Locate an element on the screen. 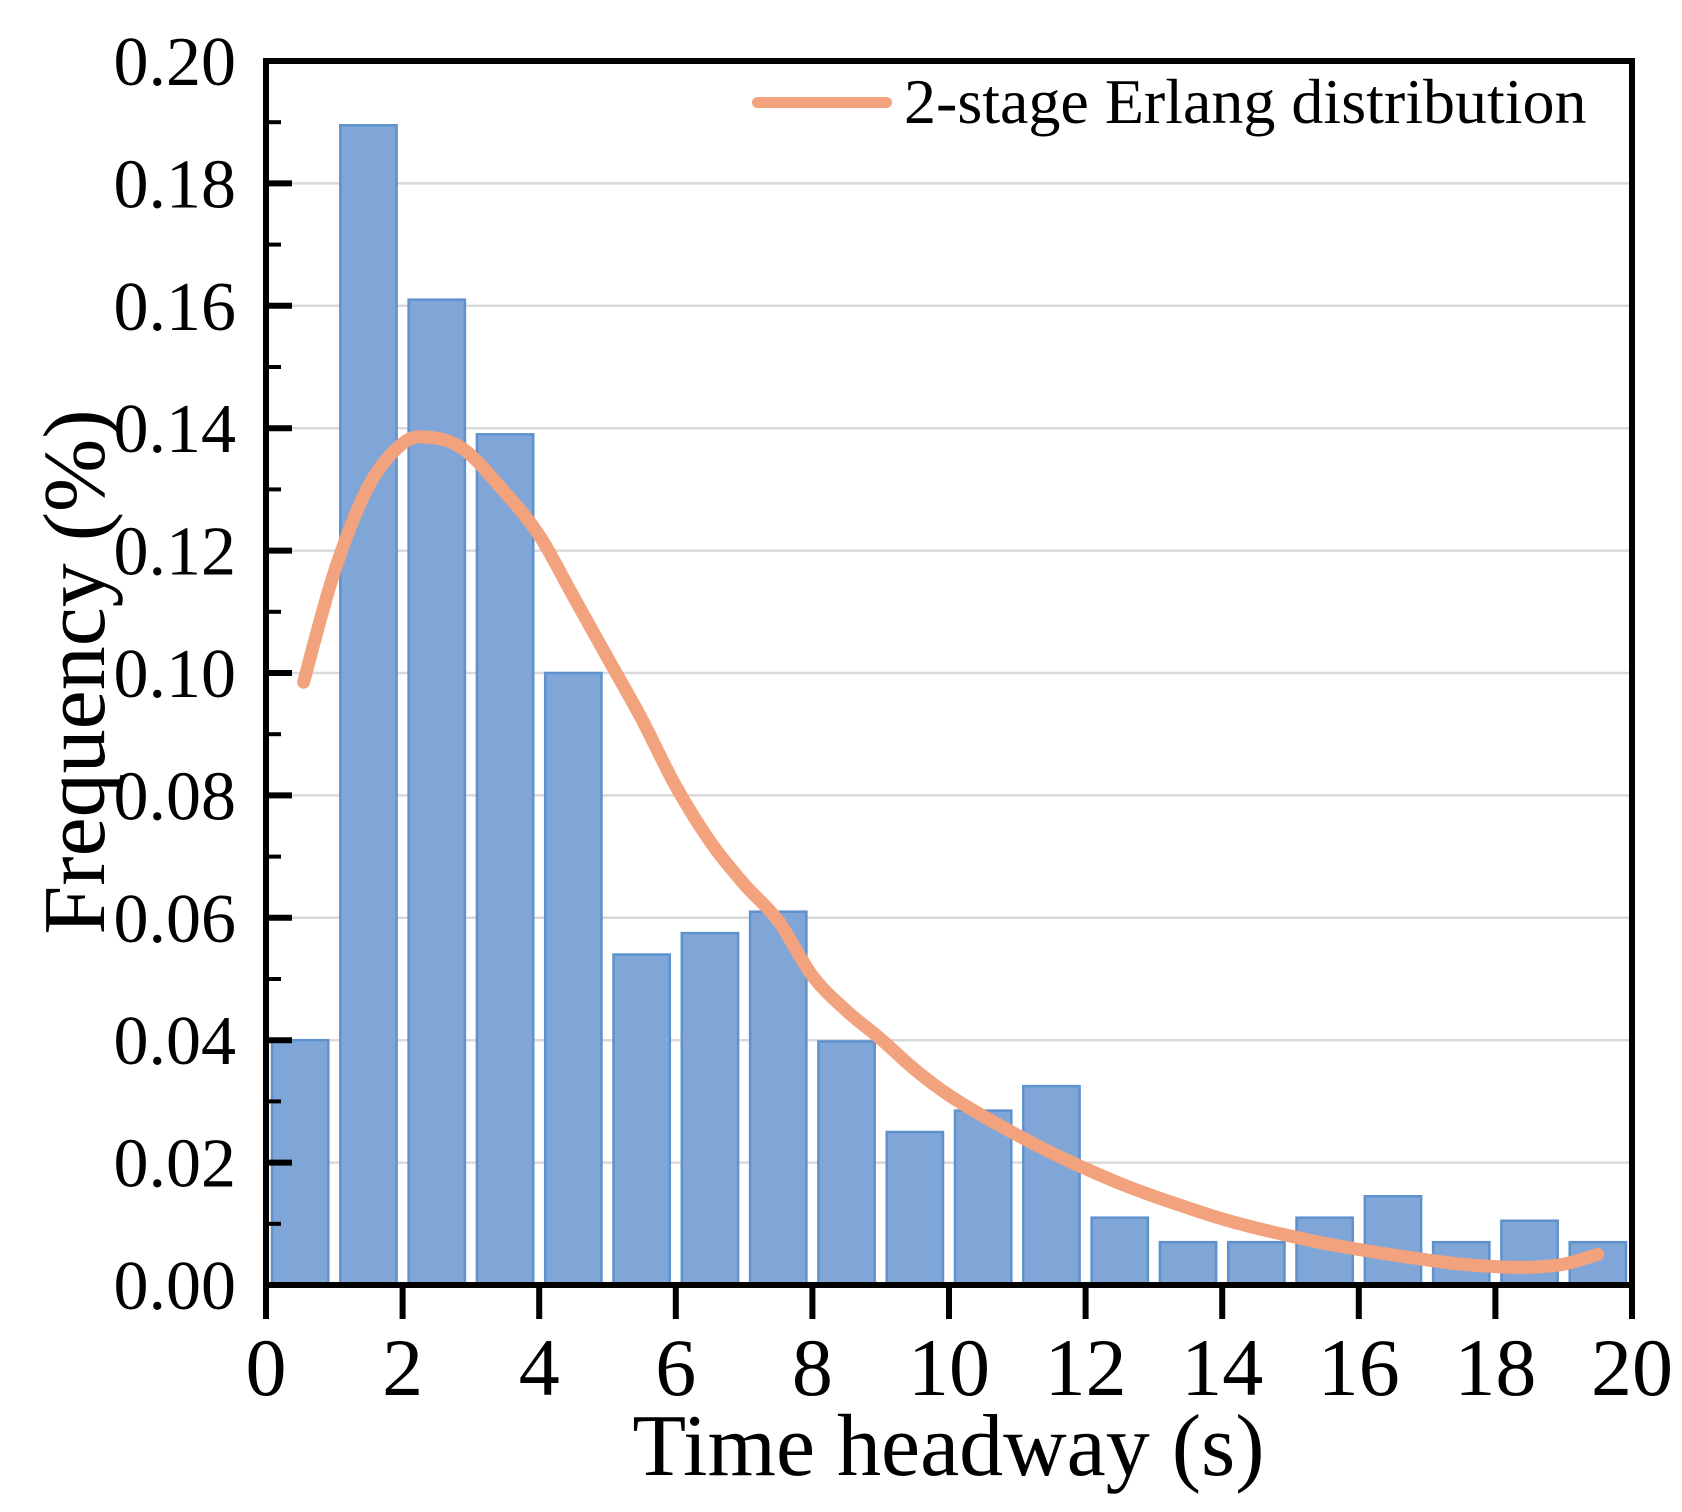 This screenshot has height=1512, width=1682. y-tick-label: 0.18 is located at coordinates (175, 184).